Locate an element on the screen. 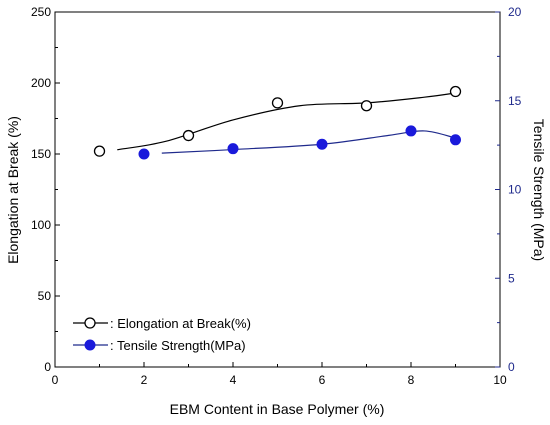 The image size is (550, 425). left-y-tick-label: 250 is located at coordinates (41, 12).